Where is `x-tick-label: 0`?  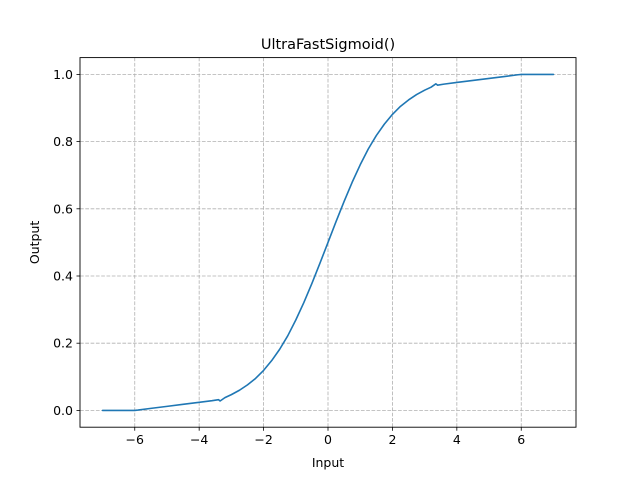
x-tick-label: 0 is located at coordinates (328, 439).